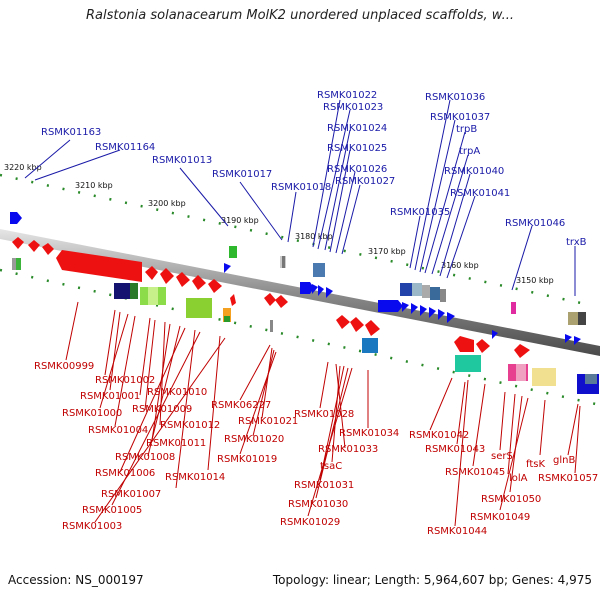 This screenshot has width=600, height=600. What do you see at coordinates (125, 380) in the screenshot?
I see `gene-label: RSMK01002` at bounding box center [125, 380].